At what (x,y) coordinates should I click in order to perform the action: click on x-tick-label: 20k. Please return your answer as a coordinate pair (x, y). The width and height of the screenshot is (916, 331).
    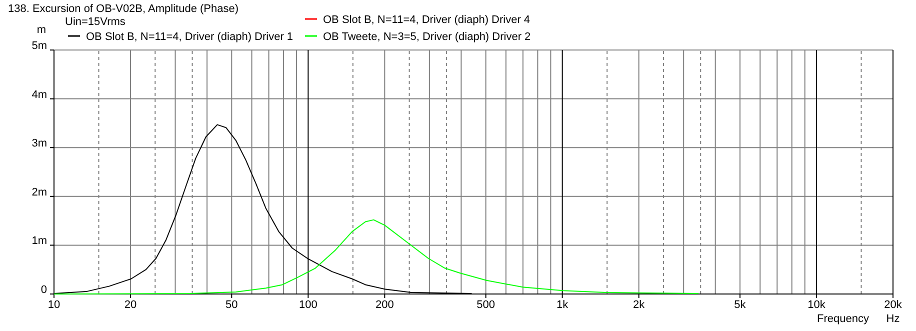
    Looking at the image, I should click on (893, 305).